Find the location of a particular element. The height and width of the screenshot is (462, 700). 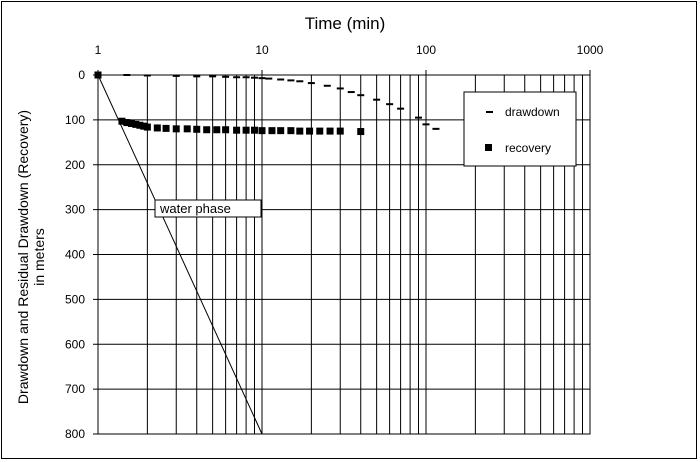

y-tick-label: 500 is located at coordinates (75, 299).